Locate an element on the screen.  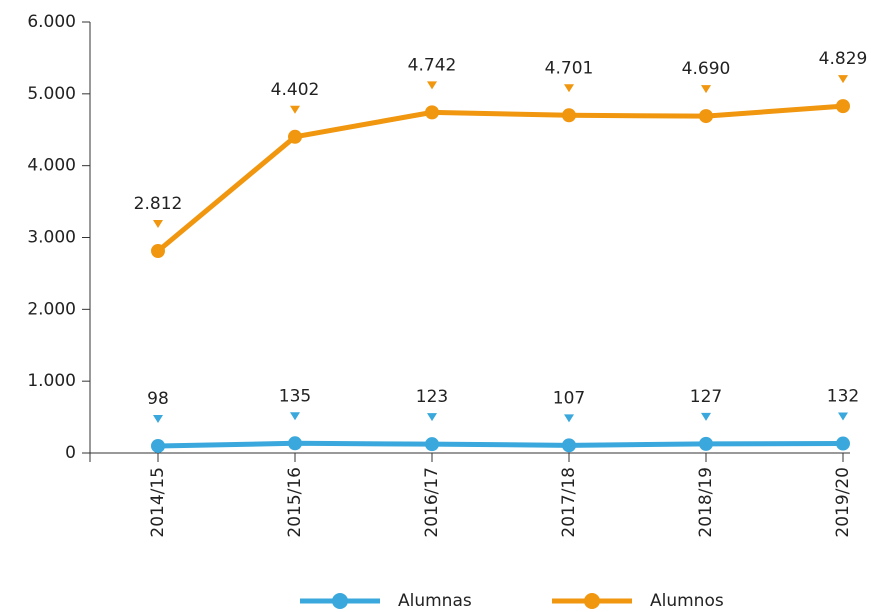
y-tick-label: 6.000 is located at coordinates (51, 22).